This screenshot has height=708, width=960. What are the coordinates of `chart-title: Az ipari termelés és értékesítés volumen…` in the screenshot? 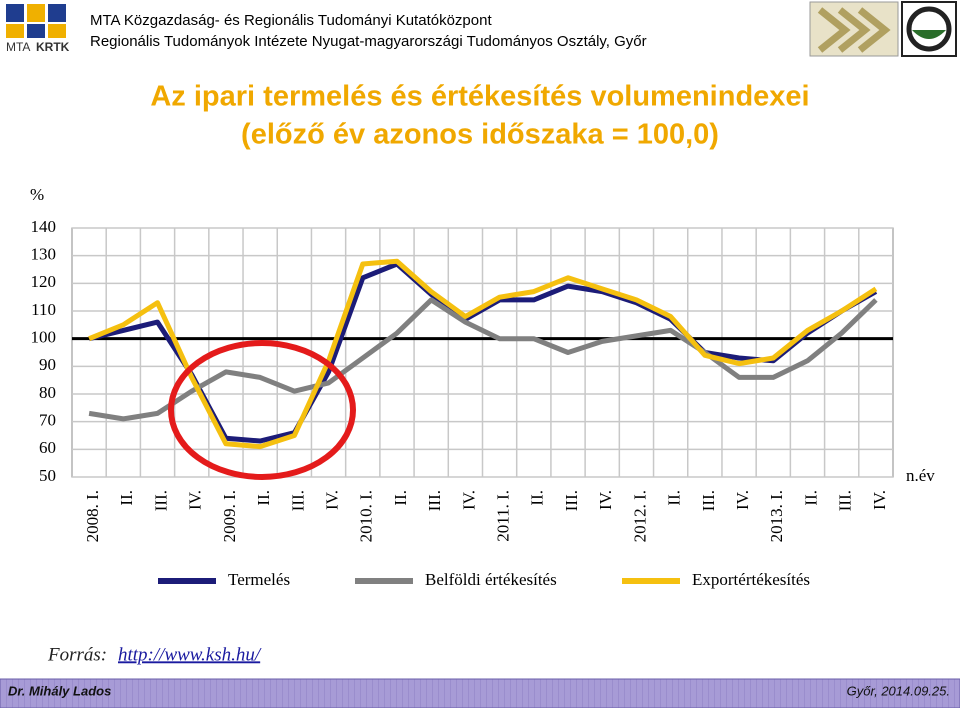 It's located at (479, 97).